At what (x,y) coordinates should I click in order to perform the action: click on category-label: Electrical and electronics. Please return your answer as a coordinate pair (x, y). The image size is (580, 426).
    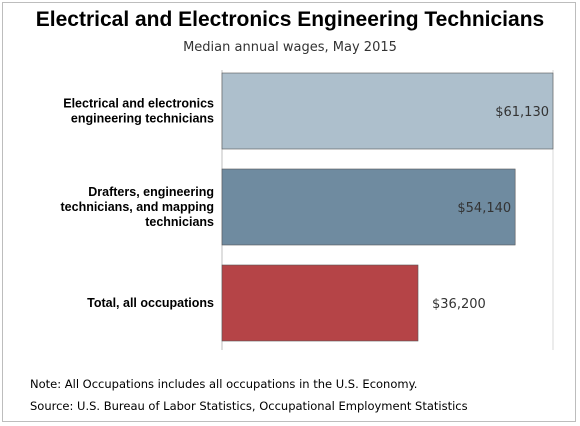
    Looking at the image, I should click on (138, 104).